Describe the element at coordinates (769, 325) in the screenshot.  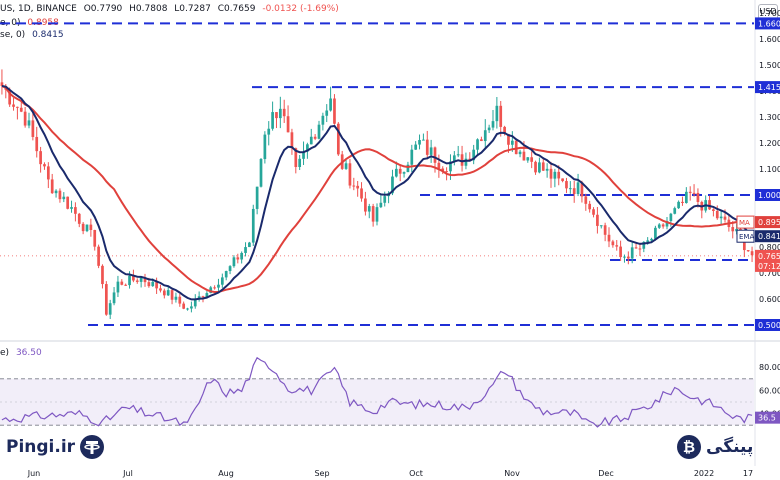
I see `level-label: 0.500` at that location.